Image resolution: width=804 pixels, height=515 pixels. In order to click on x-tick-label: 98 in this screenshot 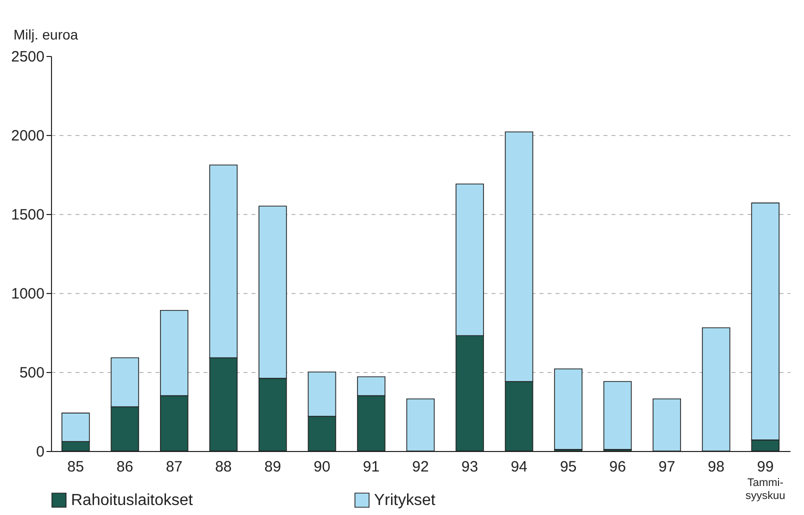, I will do `click(716, 467)`.